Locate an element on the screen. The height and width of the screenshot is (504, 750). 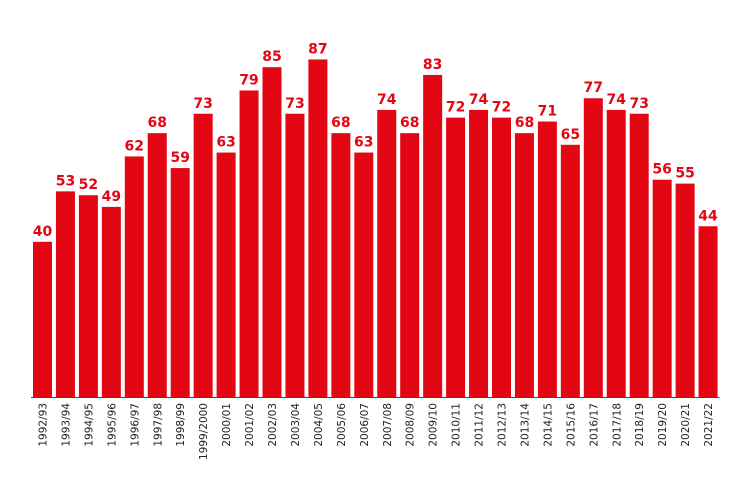
bar-1999/2000 is located at coordinates (203, 255).